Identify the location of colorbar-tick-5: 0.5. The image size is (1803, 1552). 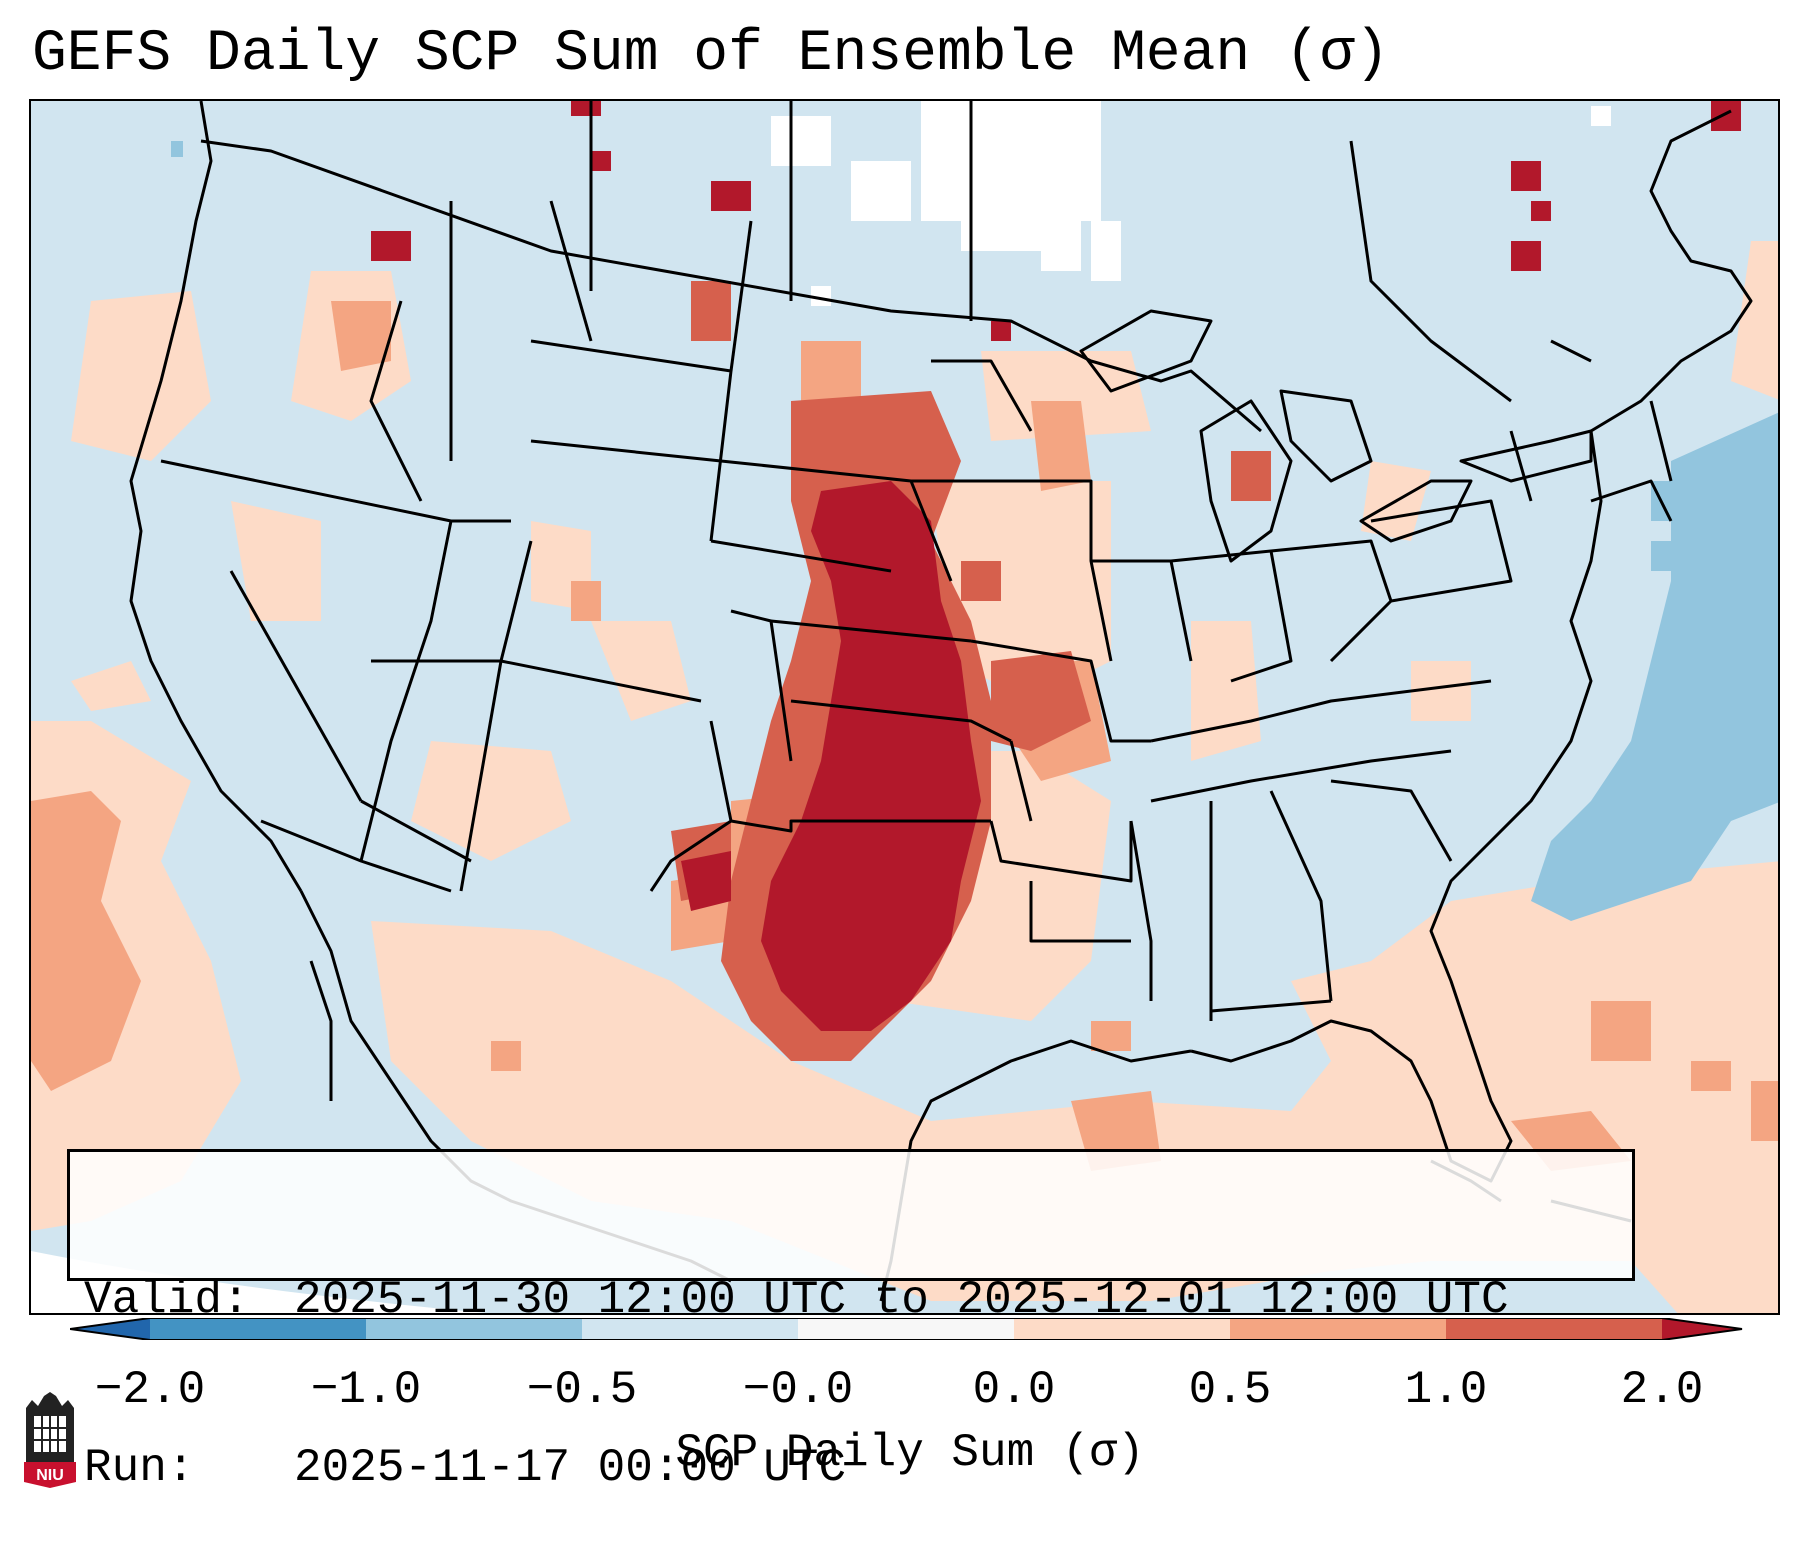
(1230, 1390).